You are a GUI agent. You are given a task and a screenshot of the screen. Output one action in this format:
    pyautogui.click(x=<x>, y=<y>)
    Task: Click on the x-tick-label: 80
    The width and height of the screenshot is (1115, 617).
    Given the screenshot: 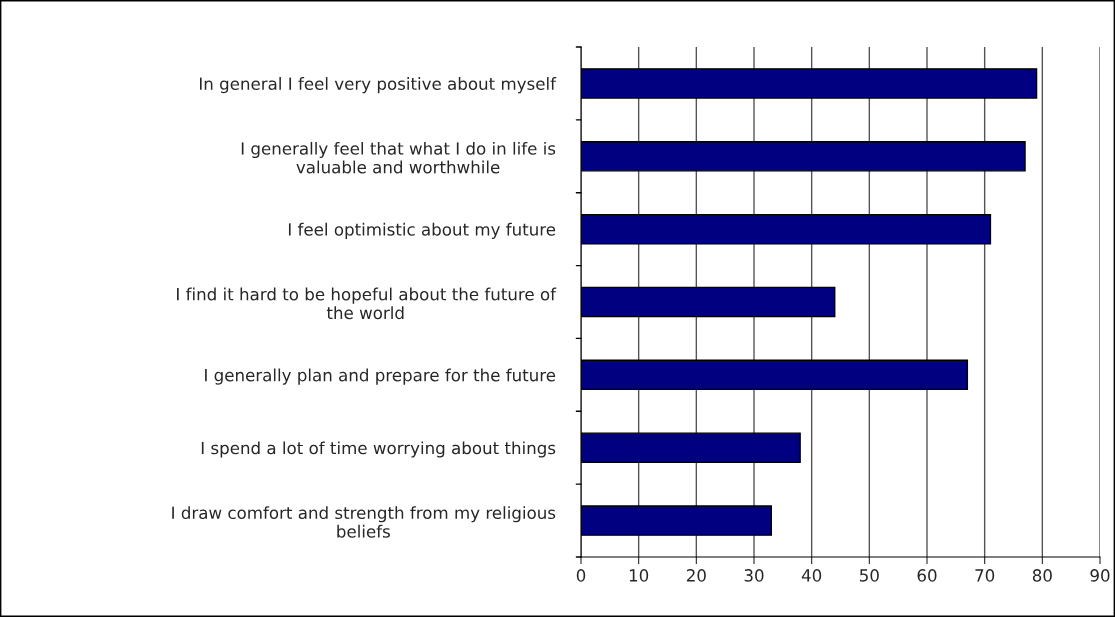 What is the action you would take?
    pyautogui.click(x=1042, y=575)
    